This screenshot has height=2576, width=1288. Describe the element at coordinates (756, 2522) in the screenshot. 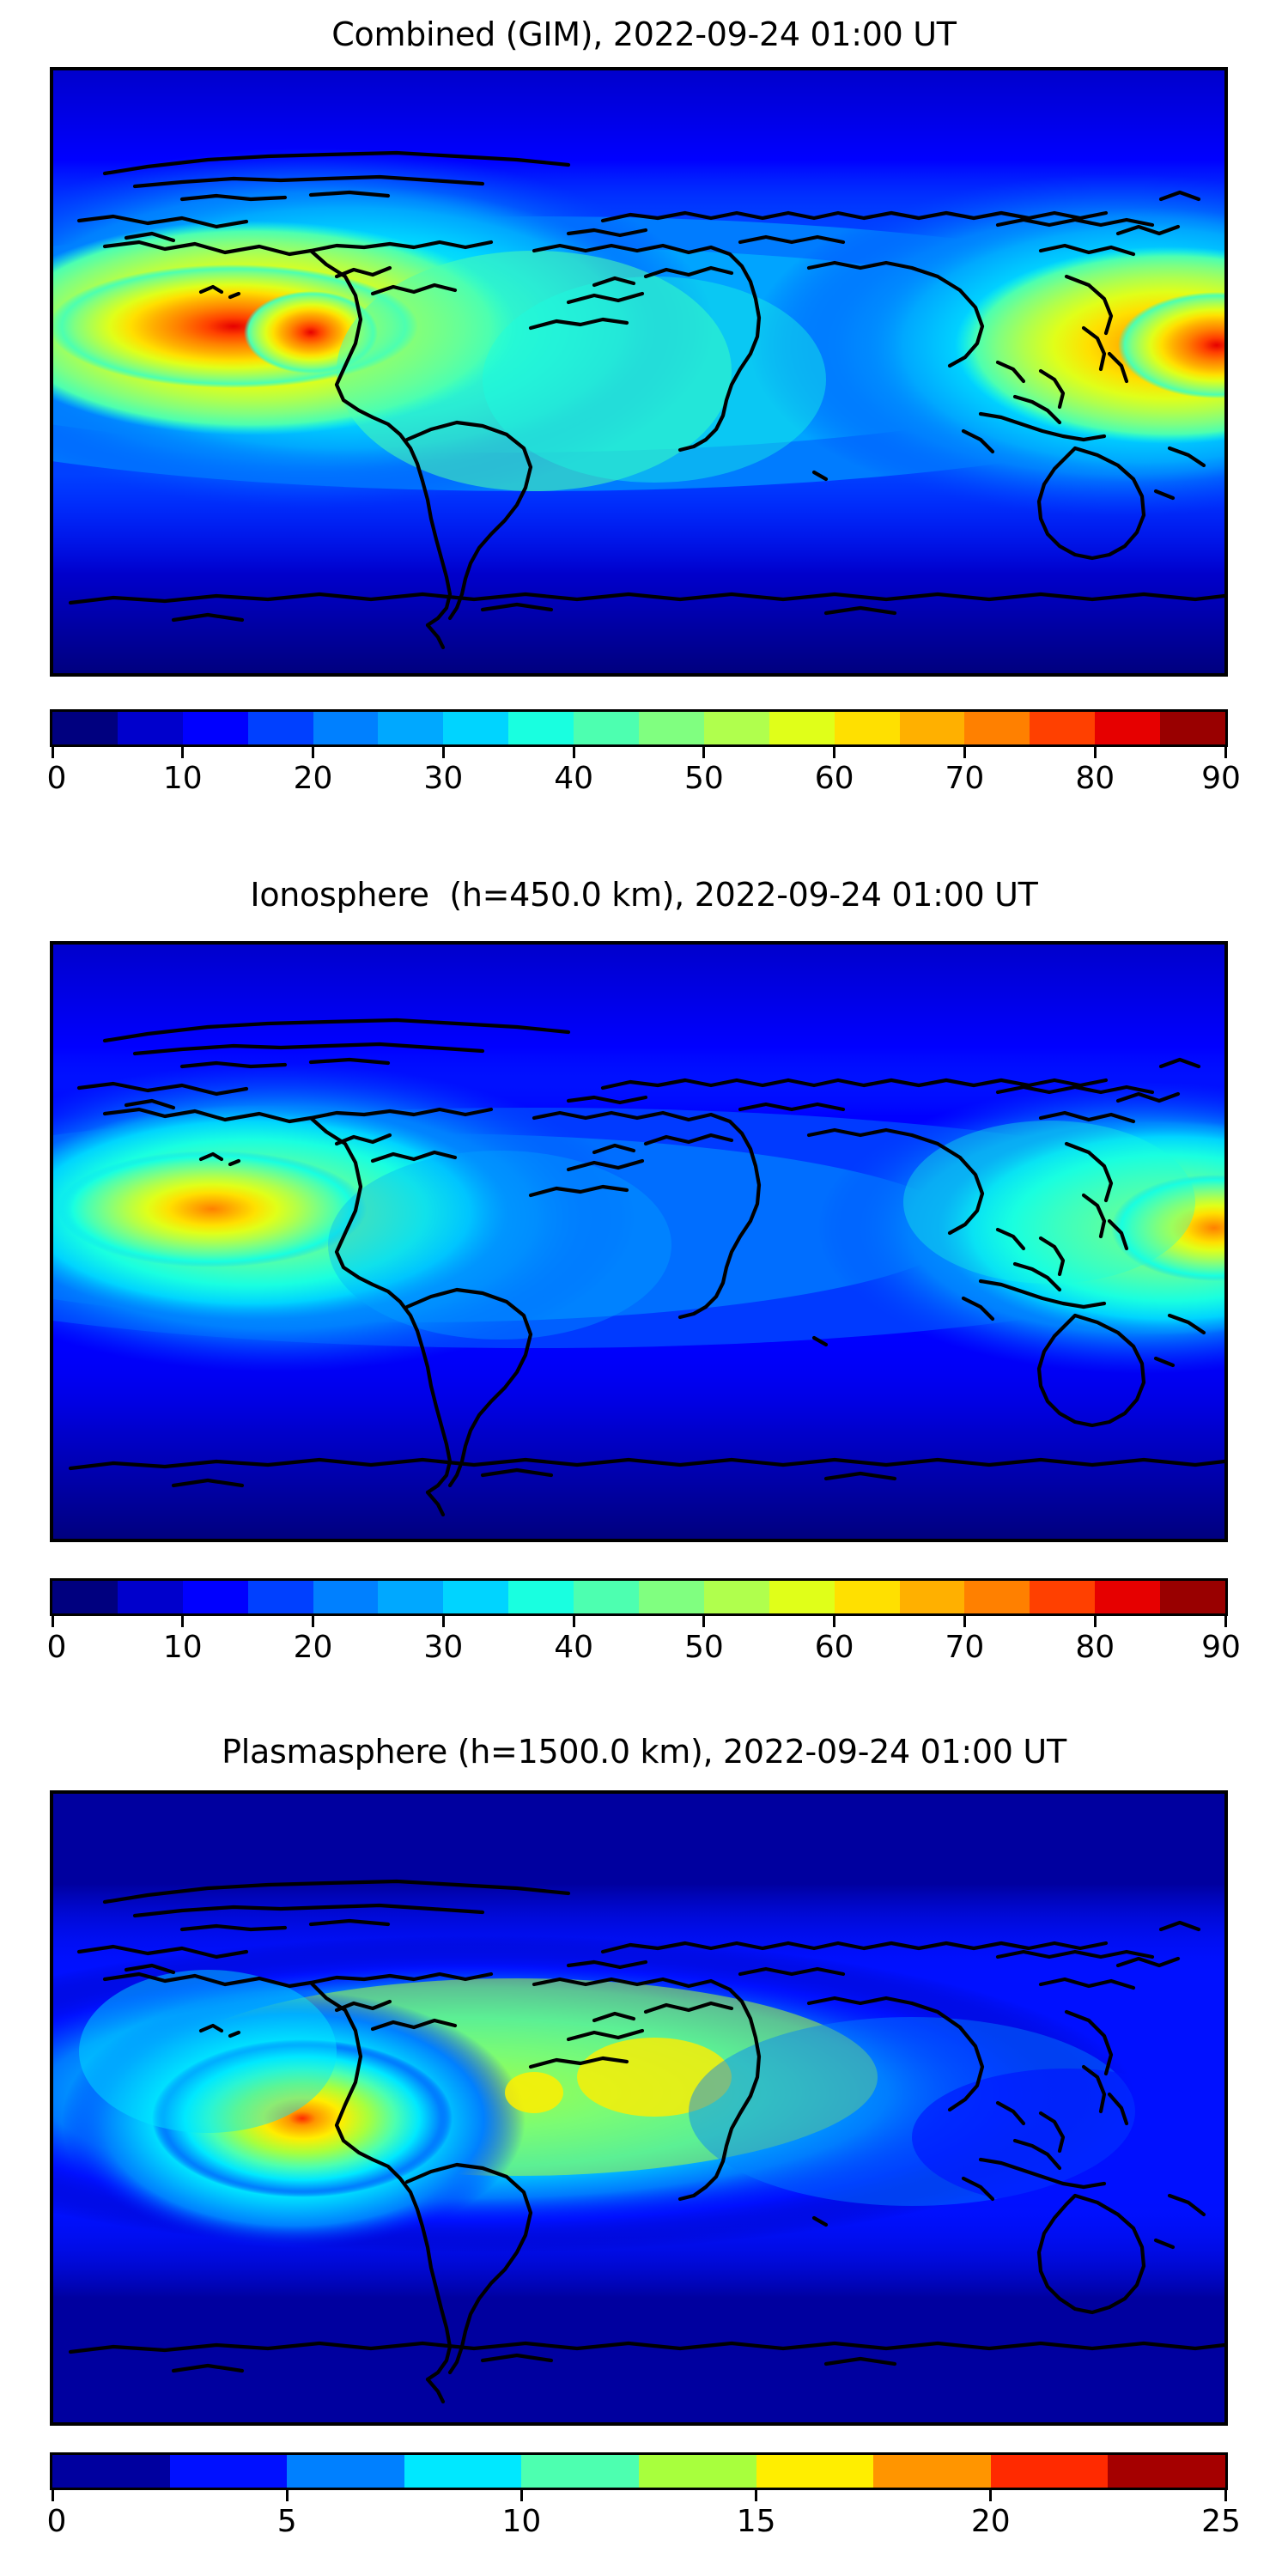

I see `colorbar-tick-label: 15` at that location.